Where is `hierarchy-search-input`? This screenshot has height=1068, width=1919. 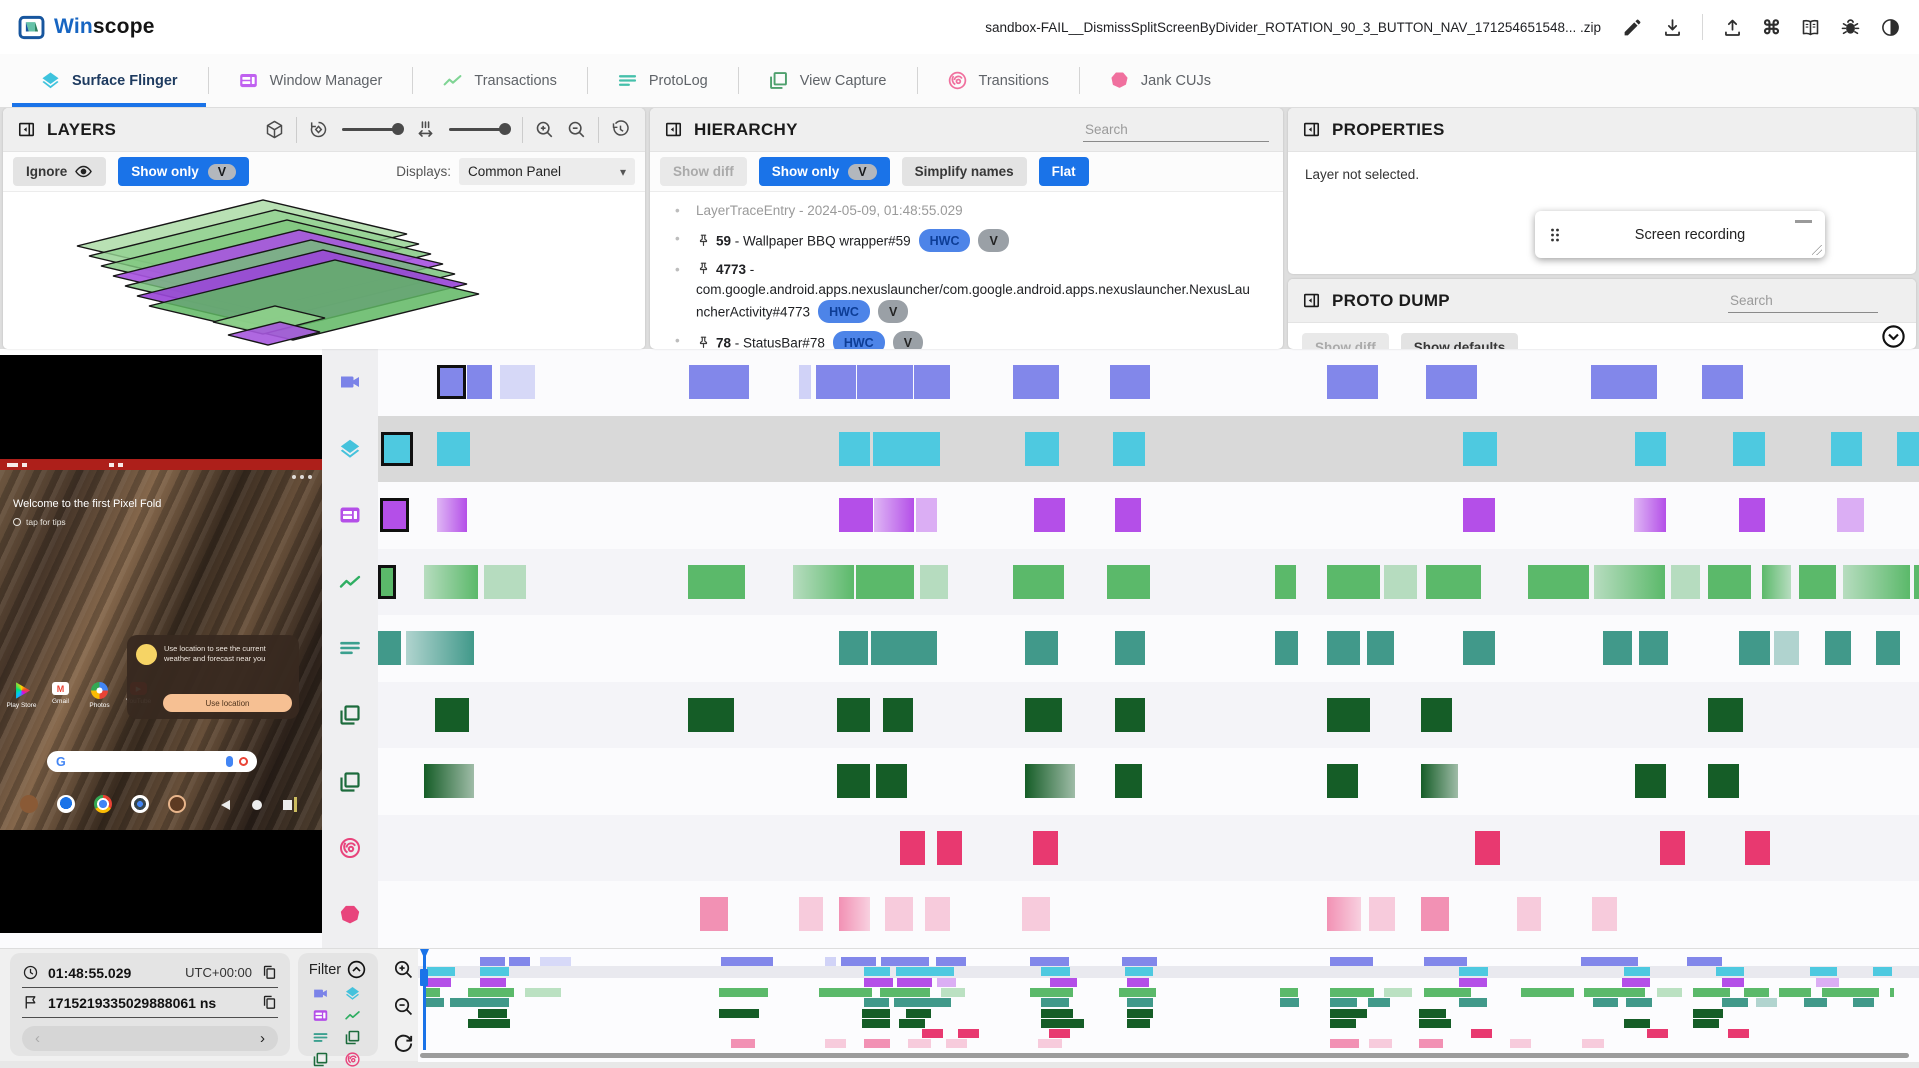
hierarchy-search-input is located at coordinates (1176, 129).